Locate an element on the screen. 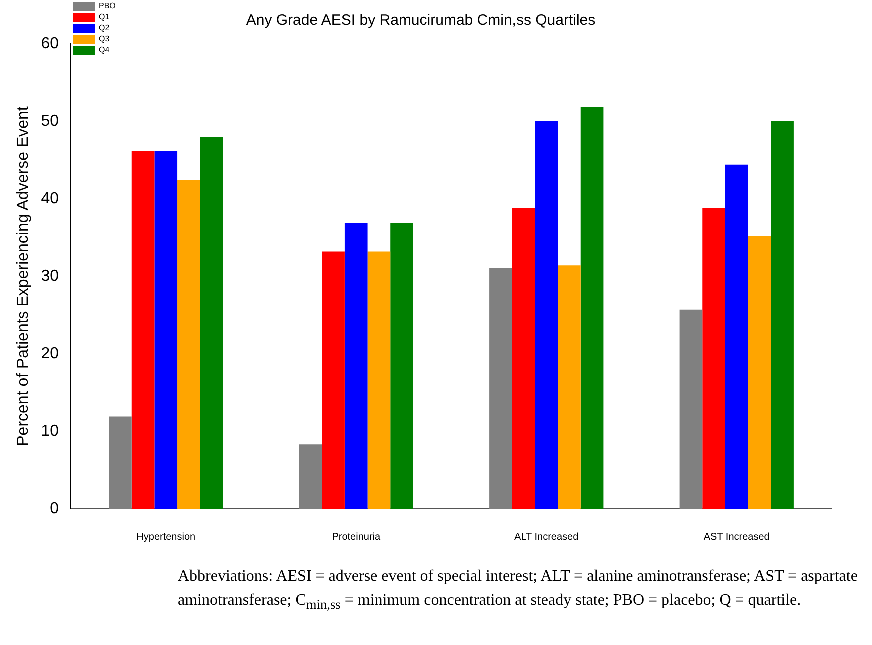 This screenshot has width=872, height=645. legend-label: Q1 is located at coordinates (104, 17).